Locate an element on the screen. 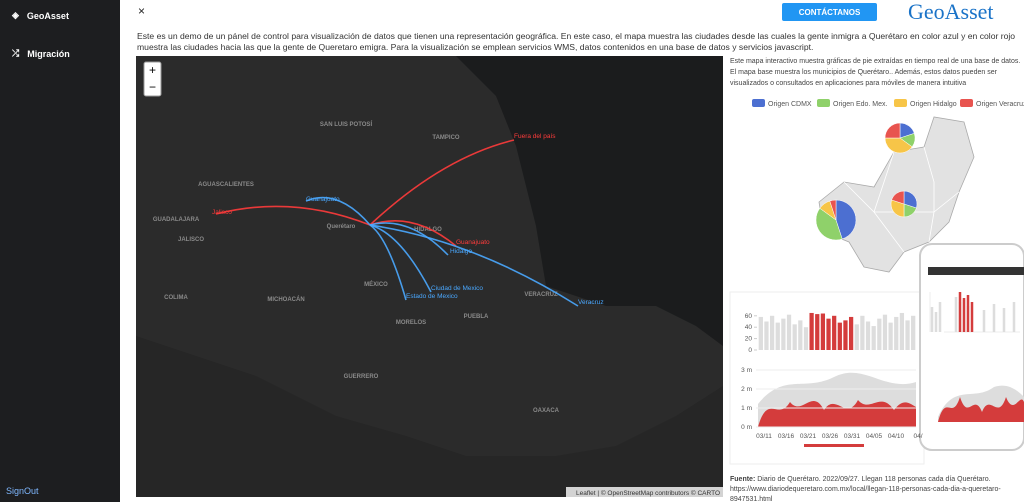 Image resolution: width=1024 pixels, height=502 pixels. phone-bars-red is located at coordinates (966, 312).